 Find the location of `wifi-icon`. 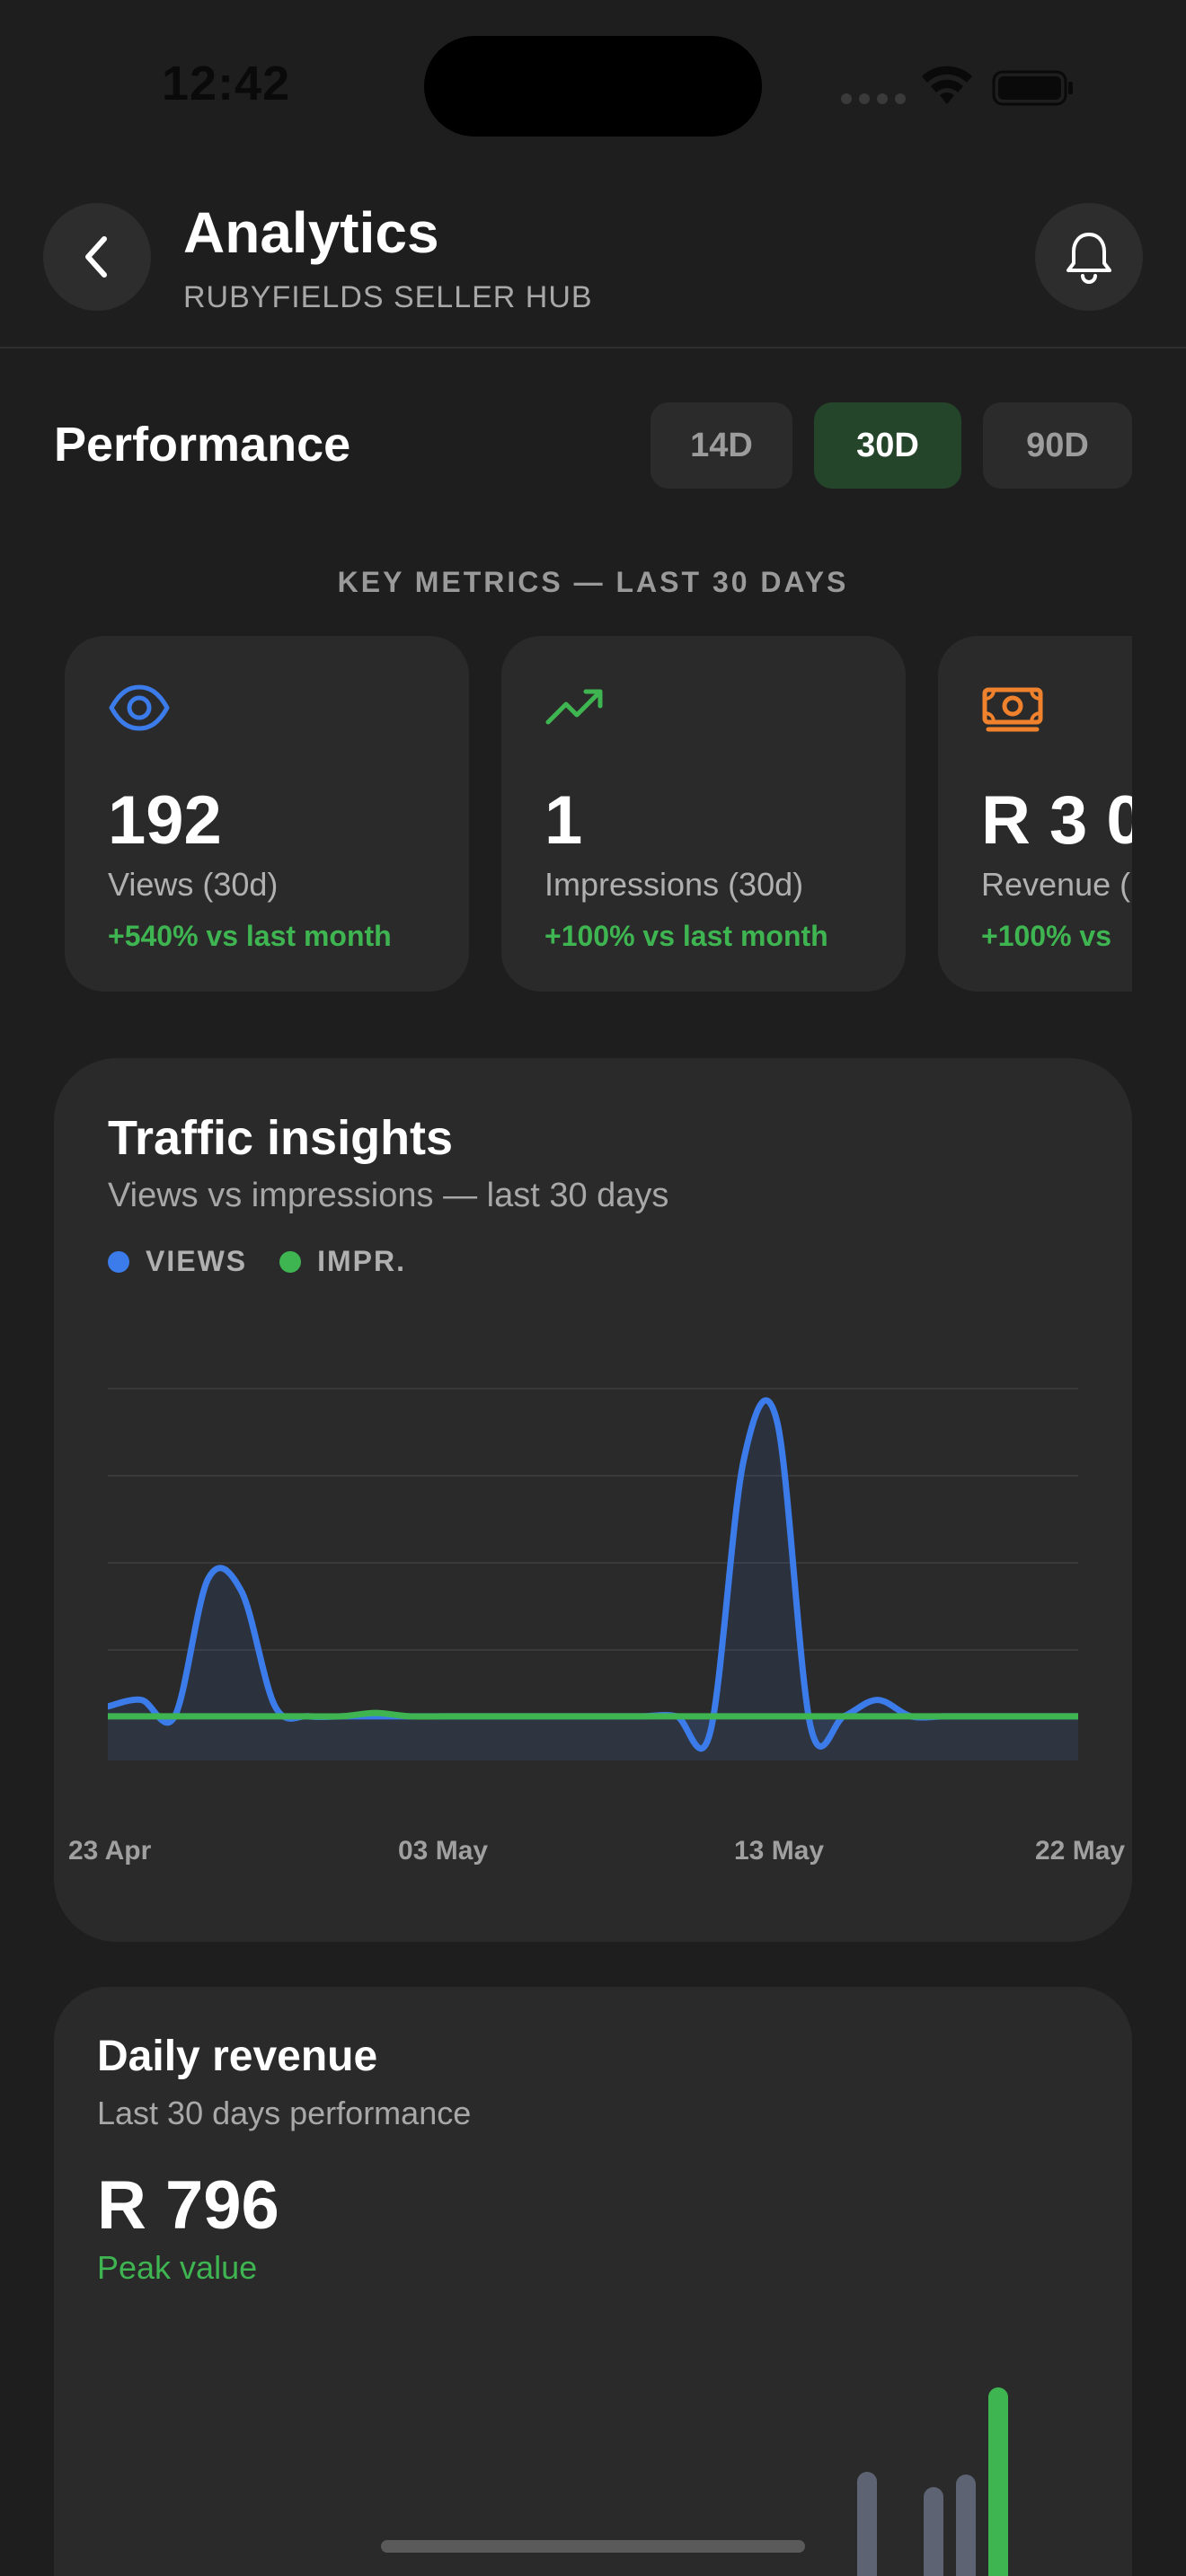

wifi-icon is located at coordinates (947, 85).